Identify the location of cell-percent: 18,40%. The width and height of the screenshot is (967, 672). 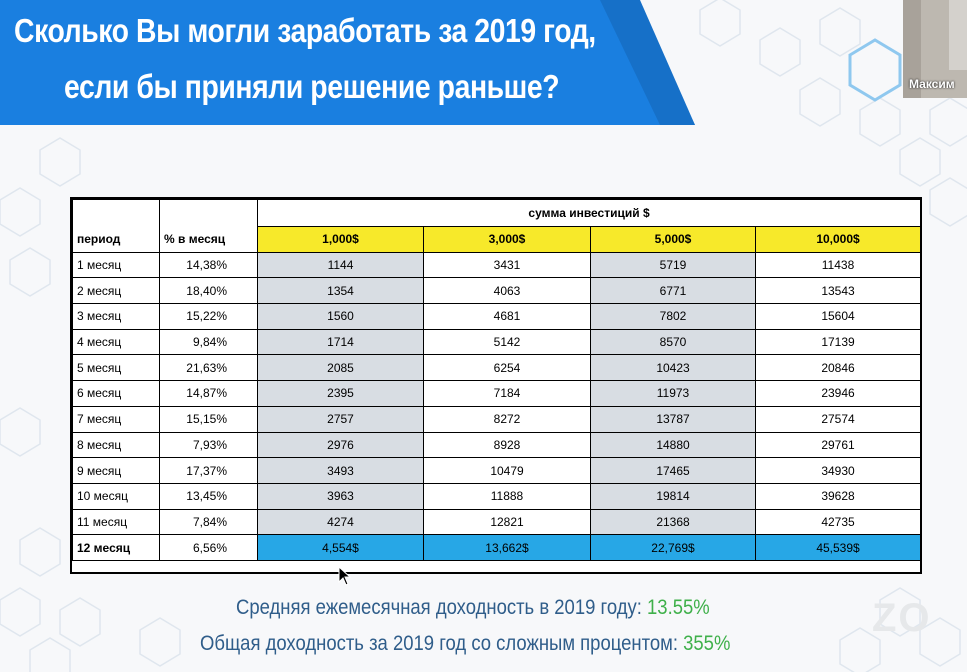
(208, 291).